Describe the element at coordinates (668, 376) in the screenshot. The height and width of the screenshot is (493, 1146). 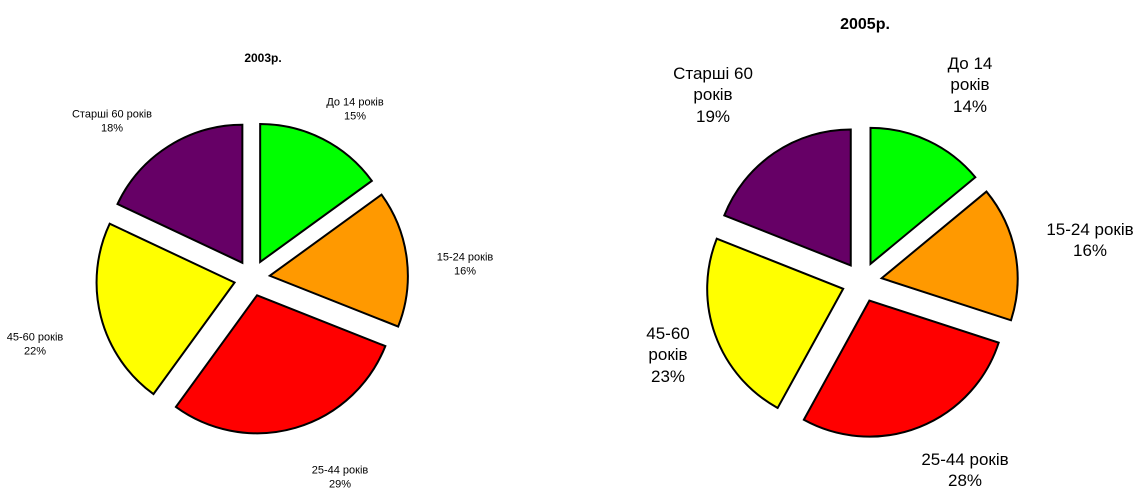
I see `value-label: 23%` at that location.